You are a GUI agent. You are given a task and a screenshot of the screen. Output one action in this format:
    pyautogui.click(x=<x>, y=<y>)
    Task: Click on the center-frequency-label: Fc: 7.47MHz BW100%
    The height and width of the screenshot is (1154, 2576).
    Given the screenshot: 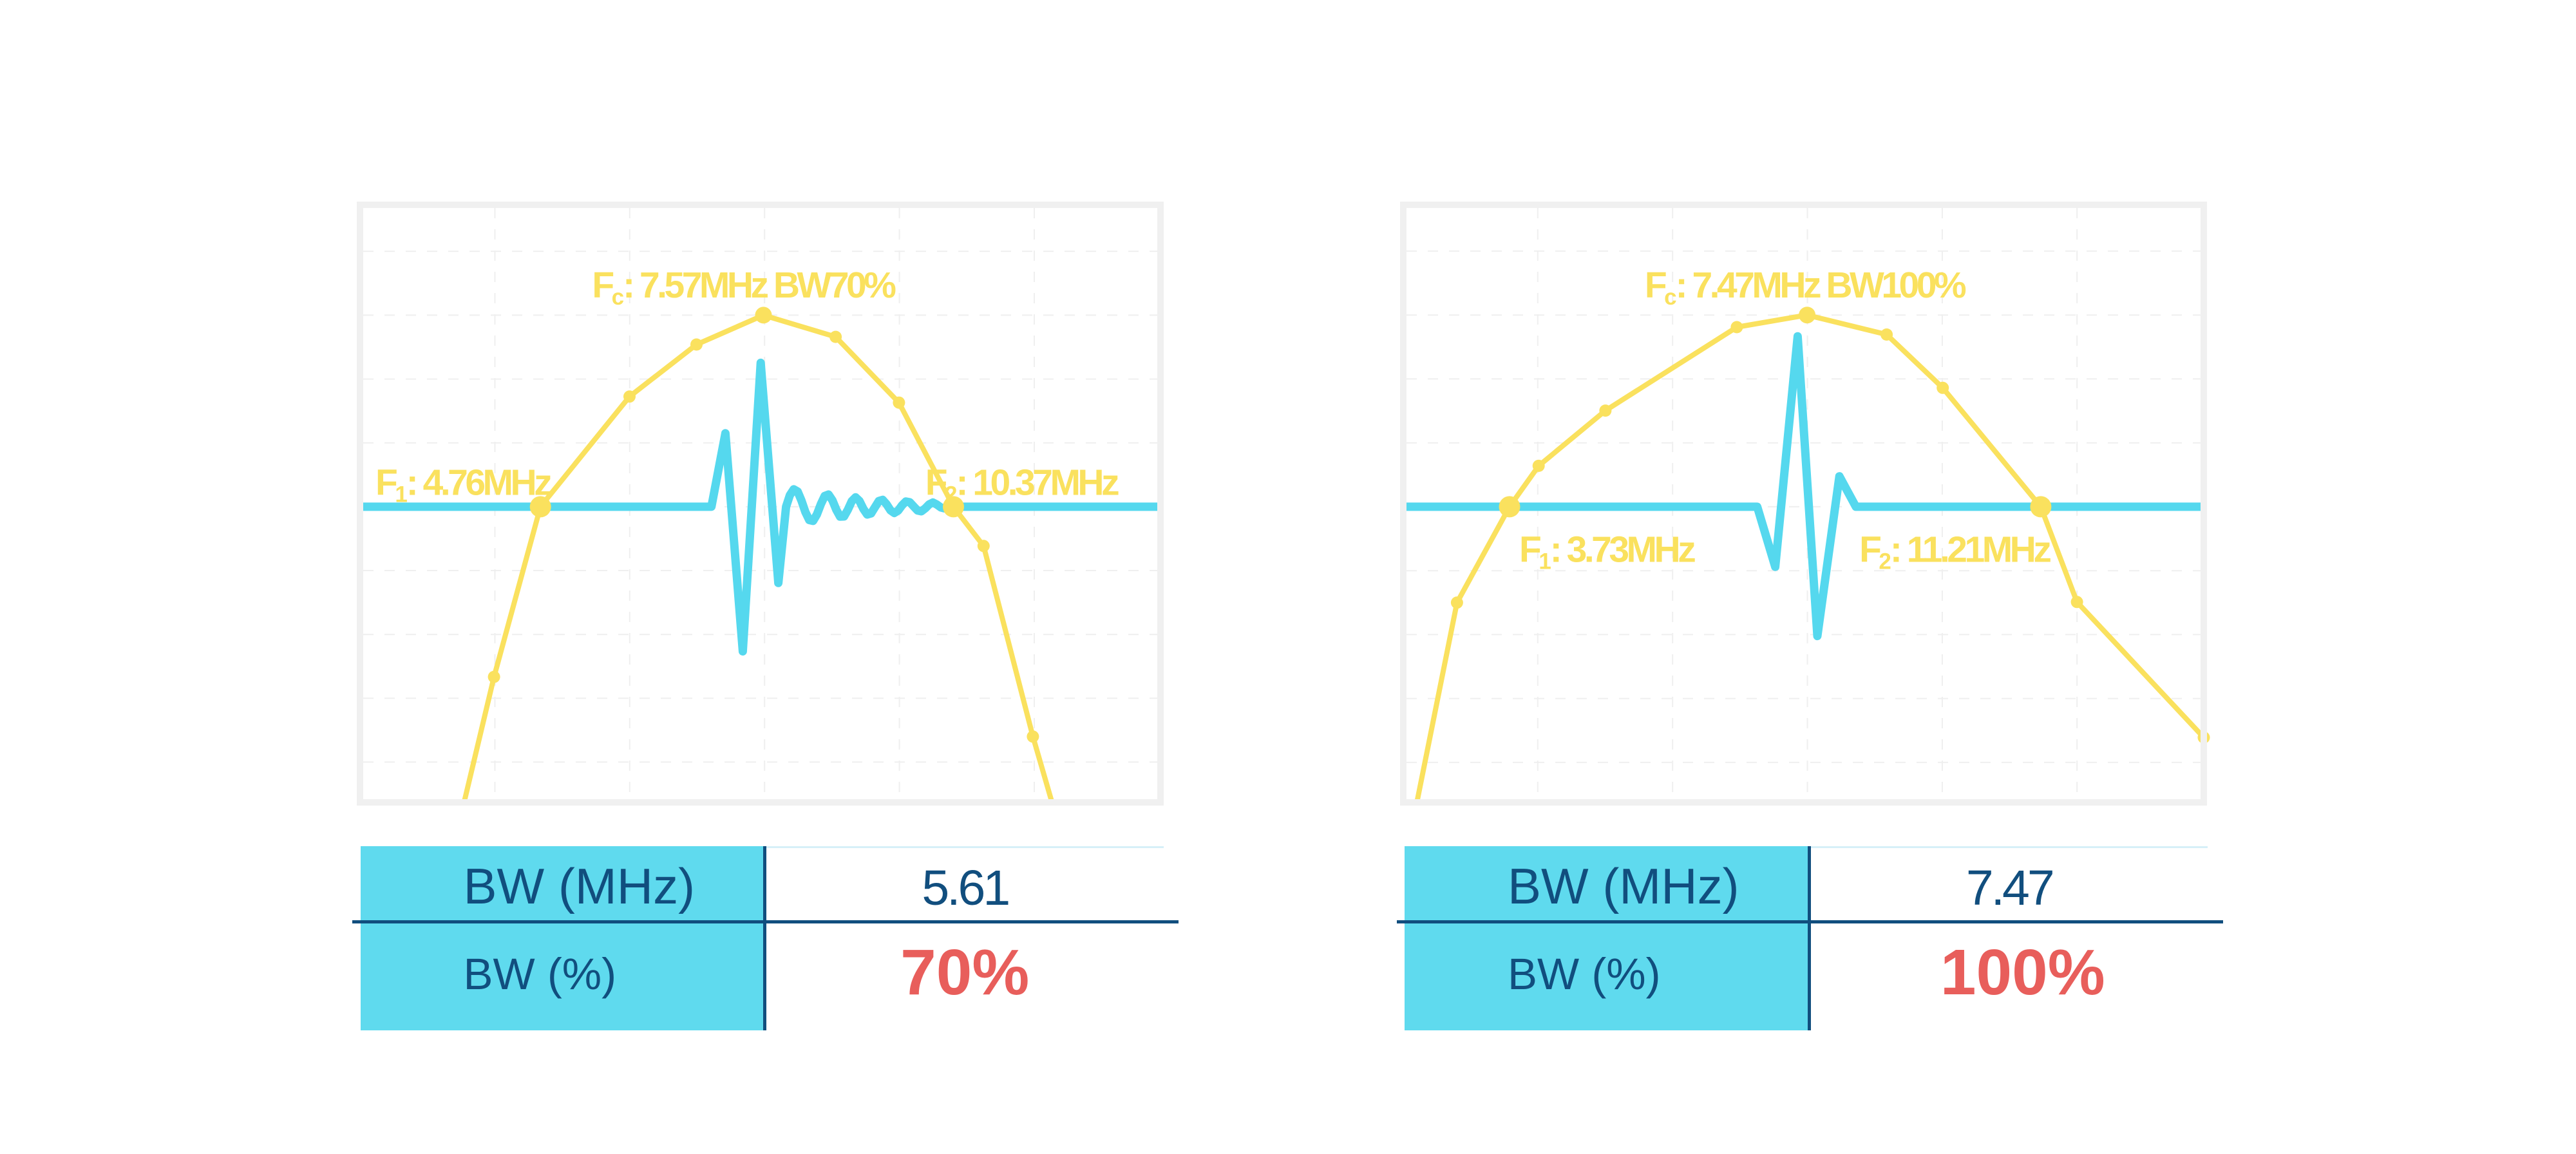 What is the action you would take?
    pyautogui.click(x=1805, y=287)
    